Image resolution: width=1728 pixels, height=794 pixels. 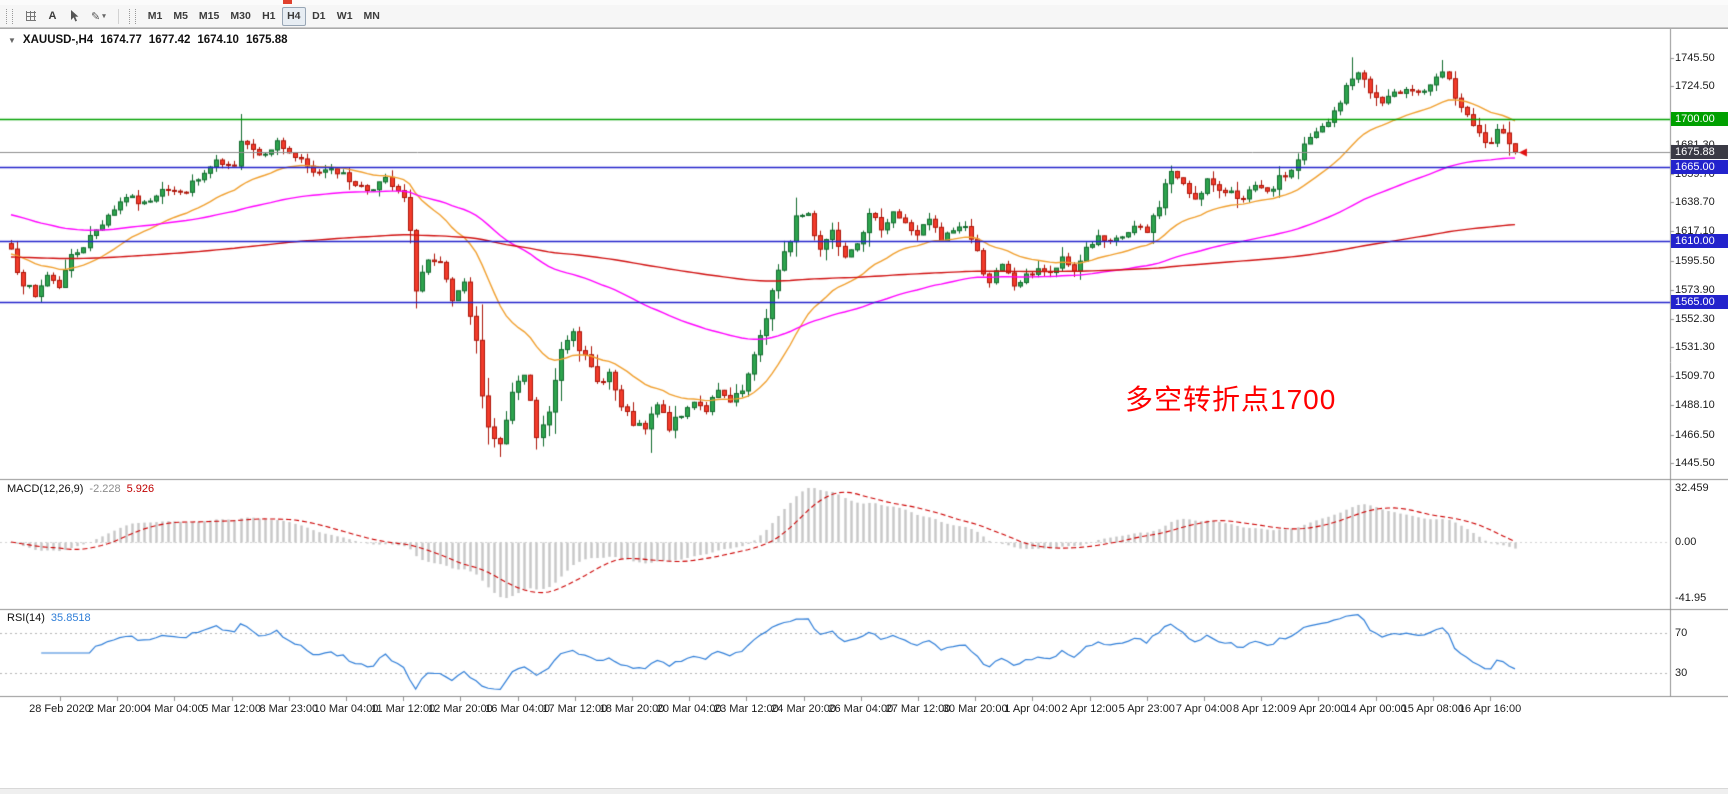 I want to click on time-axis-label: 1 Apr 04:00, so click(x=1032, y=709).